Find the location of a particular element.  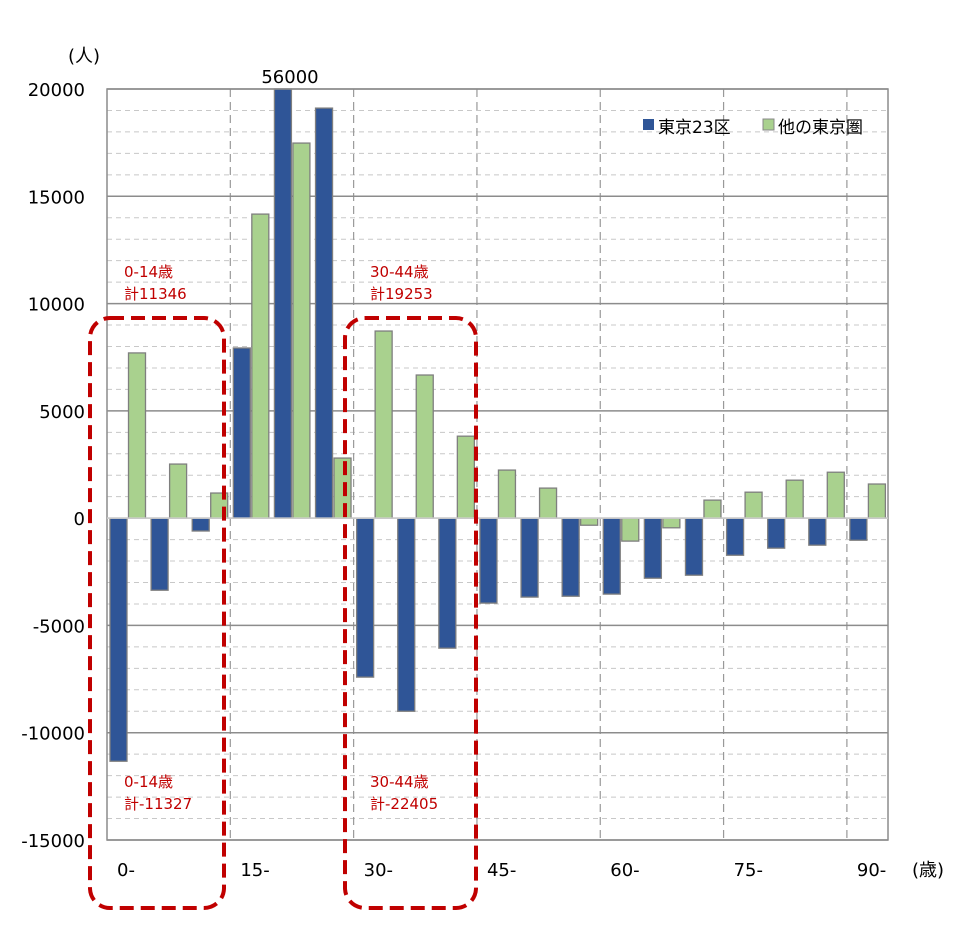

bar-tokyo23-90- is located at coordinates (858, 529).